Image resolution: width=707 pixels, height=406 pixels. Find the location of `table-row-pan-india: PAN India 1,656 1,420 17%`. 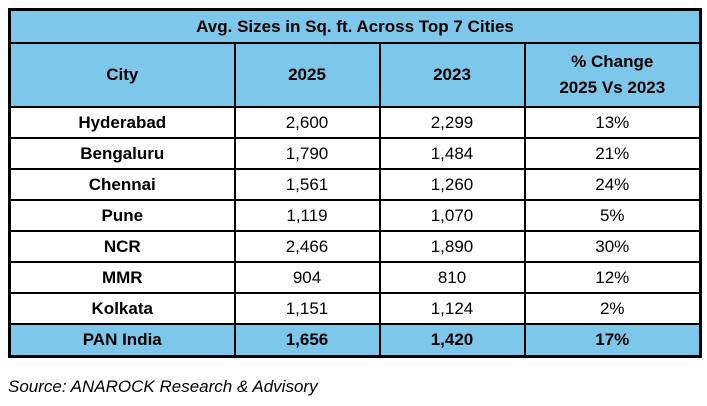

table-row-pan-india: PAN India 1,656 1,420 17% is located at coordinates (355, 340).